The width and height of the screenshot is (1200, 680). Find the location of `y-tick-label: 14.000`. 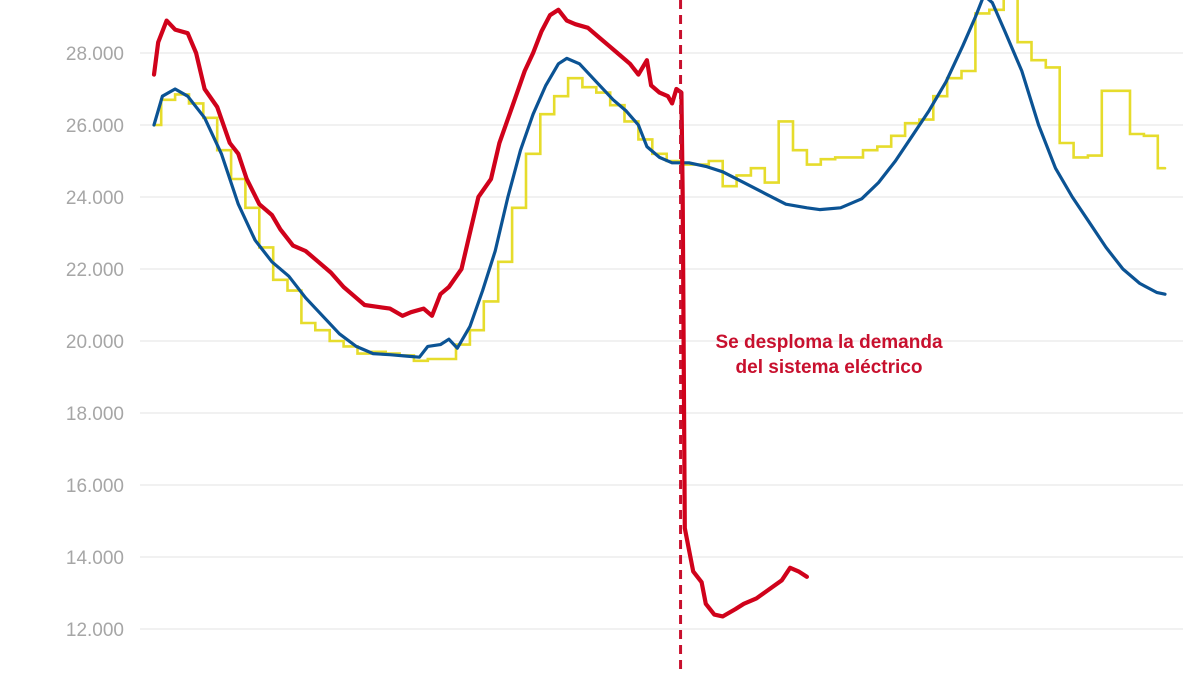

y-tick-label: 14.000 is located at coordinates (95, 558).